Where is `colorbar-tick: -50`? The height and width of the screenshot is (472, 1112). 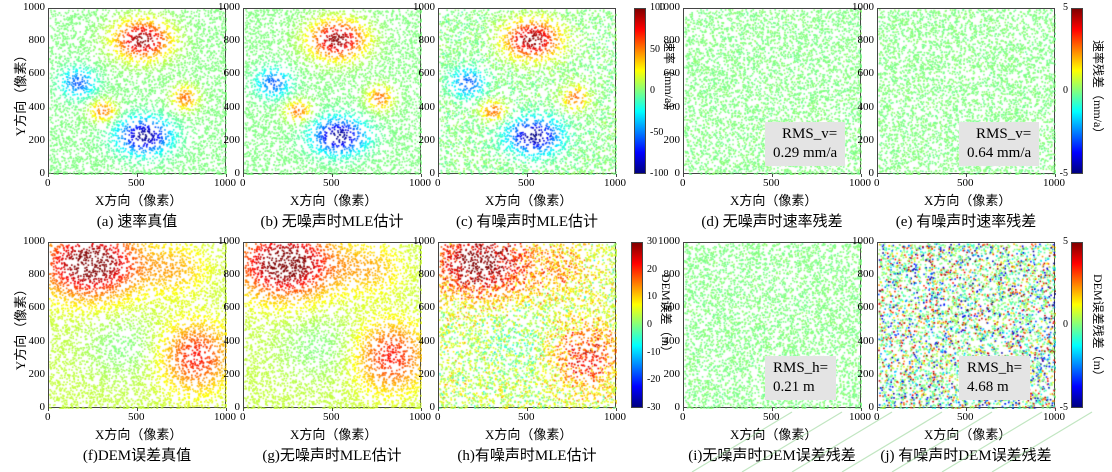 colorbar-tick: -50 is located at coordinates (657, 132).